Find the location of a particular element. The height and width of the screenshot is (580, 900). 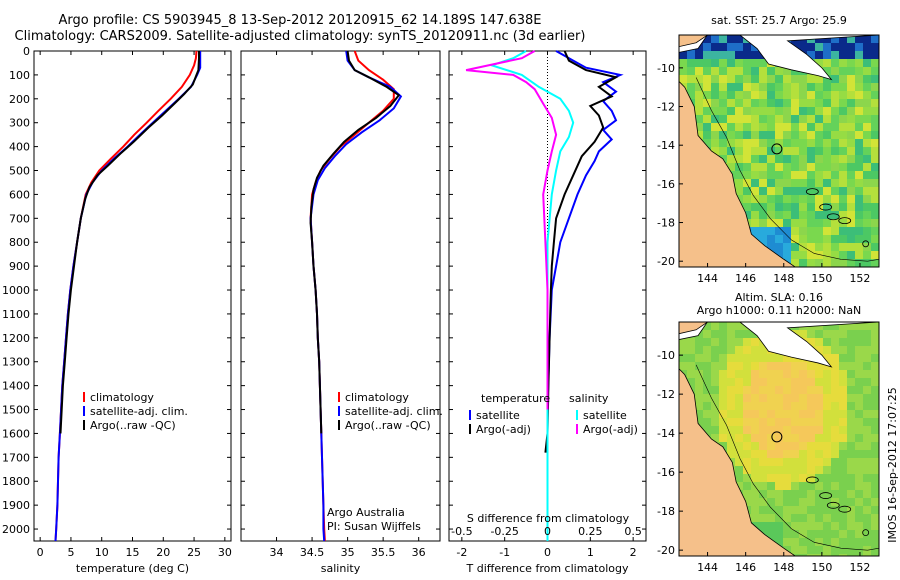

y-tick-label: 1800 is located at coordinates (16, 481).